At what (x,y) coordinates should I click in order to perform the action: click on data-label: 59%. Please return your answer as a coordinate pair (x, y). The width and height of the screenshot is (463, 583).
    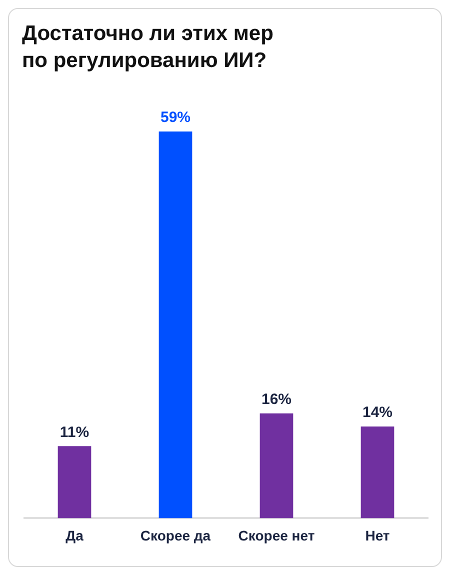
    Looking at the image, I should click on (175, 117).